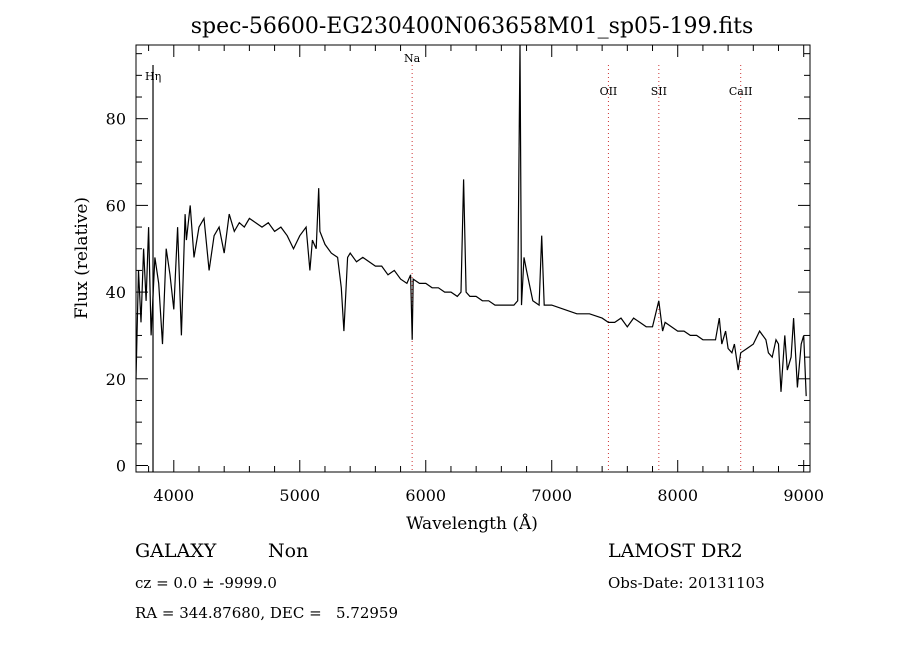 The image size is (900, 650). What do you see at coordinates (121, 465) in the screenshot?
I see `y-tick-label: 0` at bounding box center [121, 465].